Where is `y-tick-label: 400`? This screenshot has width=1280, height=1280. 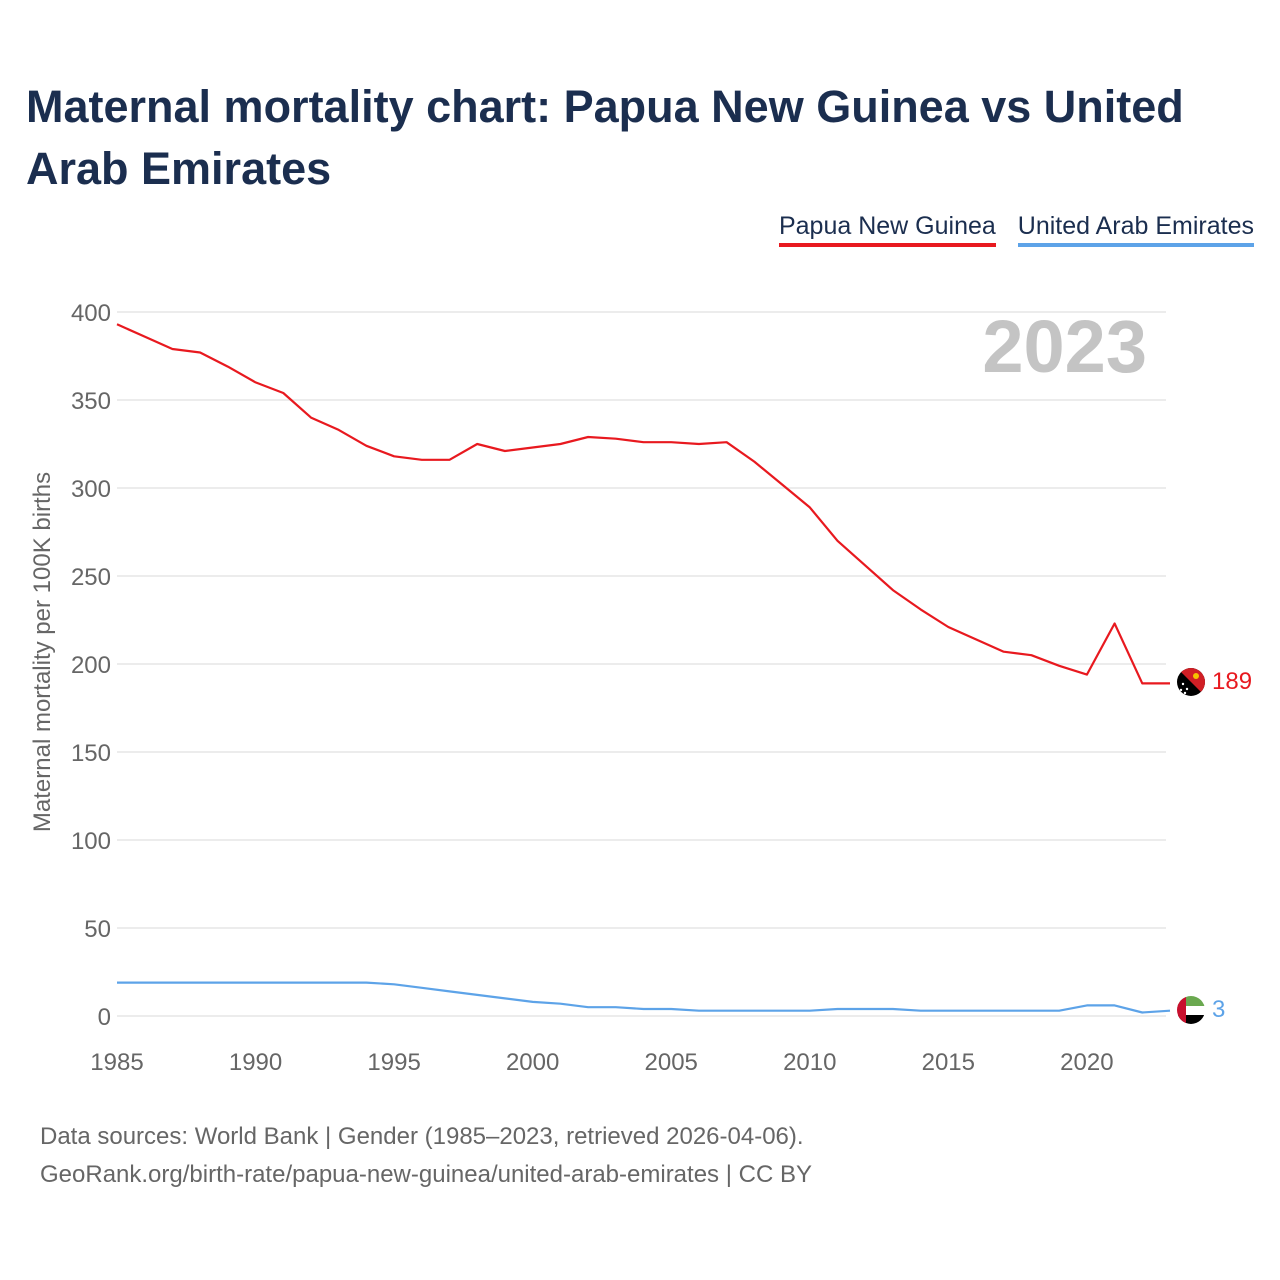
y-tick-label: 400 is located at coordinates (91, 313).